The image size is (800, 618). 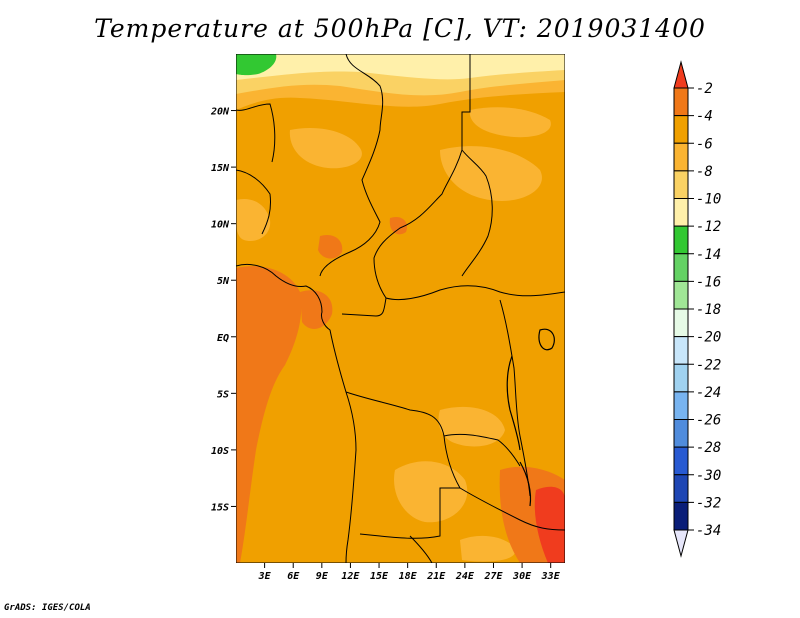 I want to click on y-axis: 20N 15N 10N 5N EQ 5S 10S 15S, so click(x=223, y=310).